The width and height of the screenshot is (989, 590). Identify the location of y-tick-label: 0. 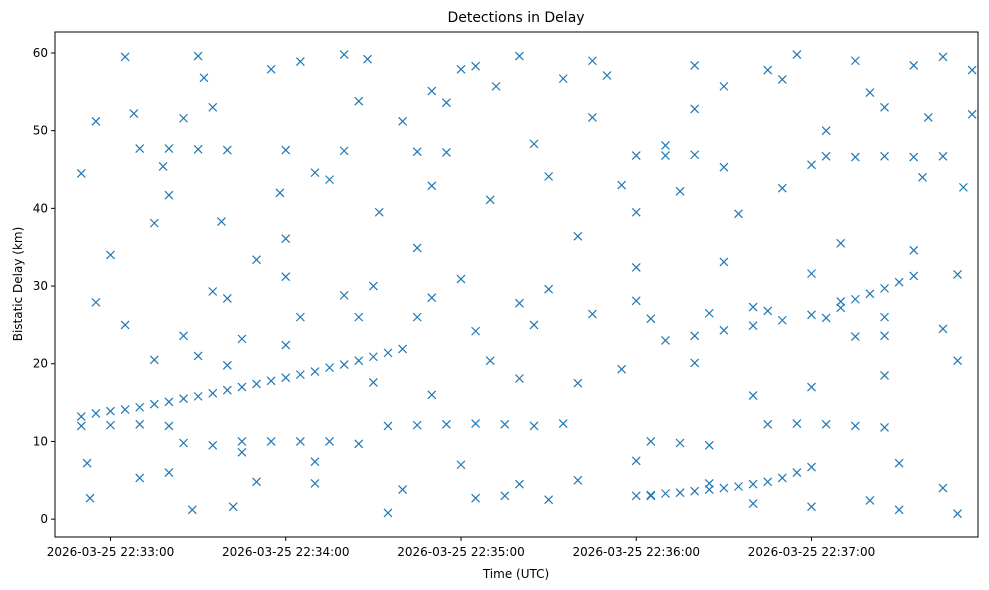
(44, 519).